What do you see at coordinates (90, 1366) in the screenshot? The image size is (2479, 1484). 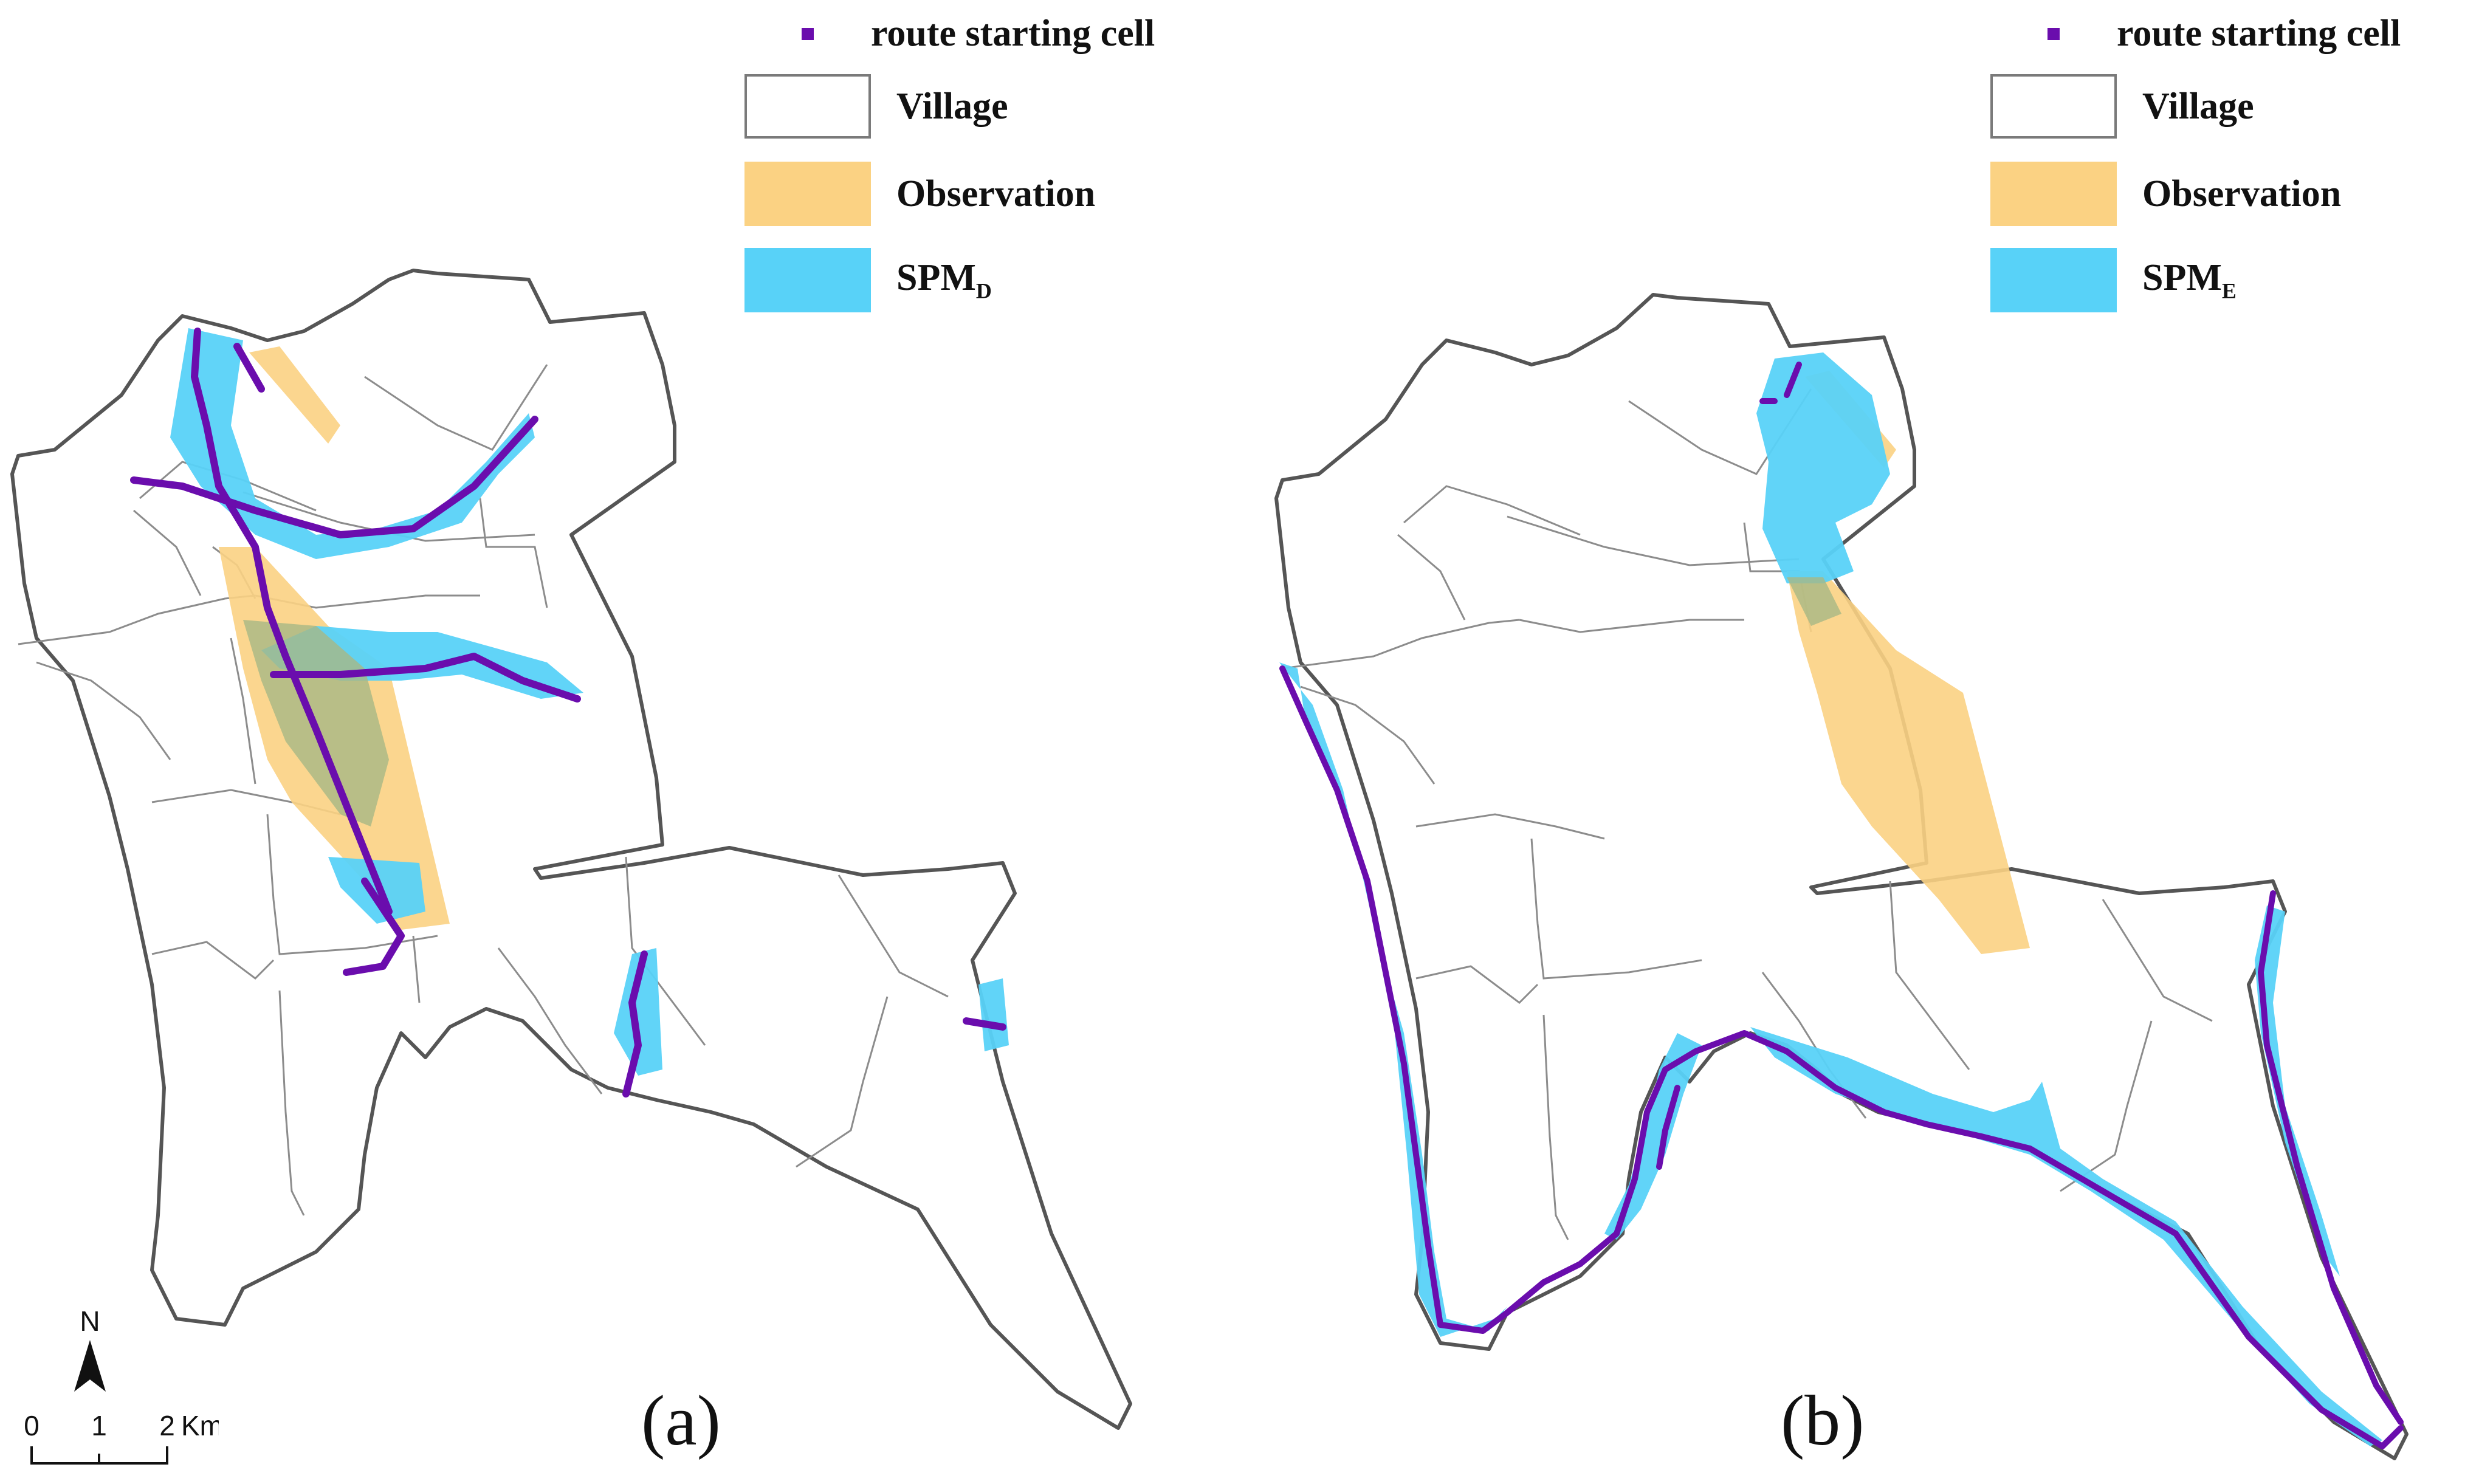 I see `north-arrow-icon` at bounding box center [90, 1366].